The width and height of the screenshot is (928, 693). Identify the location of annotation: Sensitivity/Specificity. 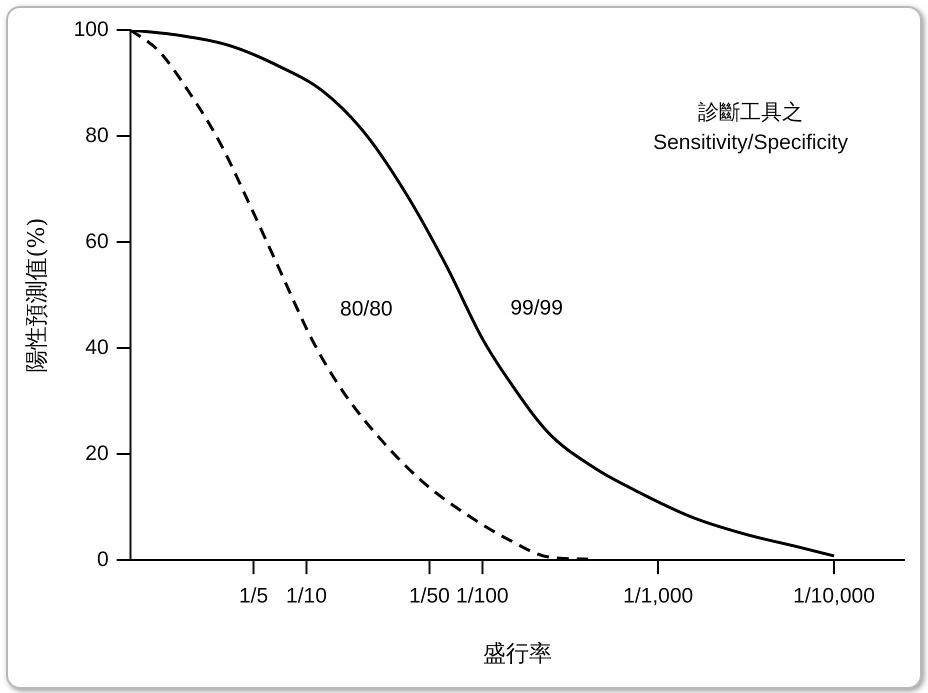
(750, 143).